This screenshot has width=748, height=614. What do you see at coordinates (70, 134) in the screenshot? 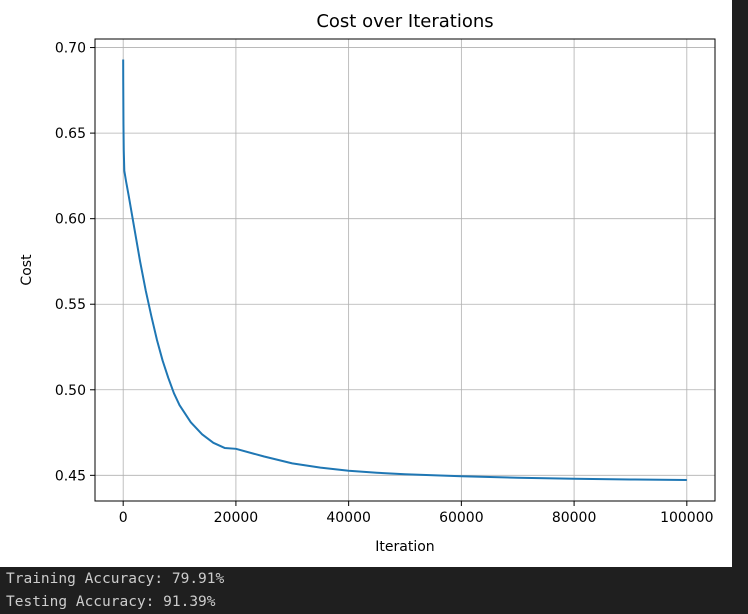
I see `y-tick-label: 0.65` at bounding box center [70, 134].